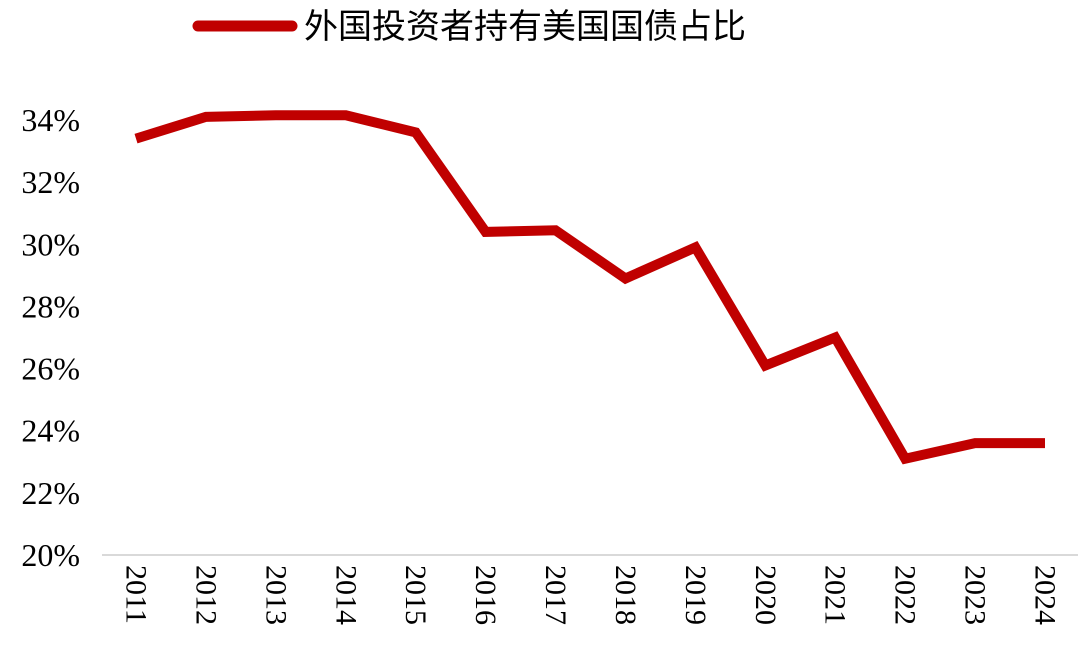 The image size is (1080, 656). I want to click on x-tick-label: 2024, so click(1045, 595).